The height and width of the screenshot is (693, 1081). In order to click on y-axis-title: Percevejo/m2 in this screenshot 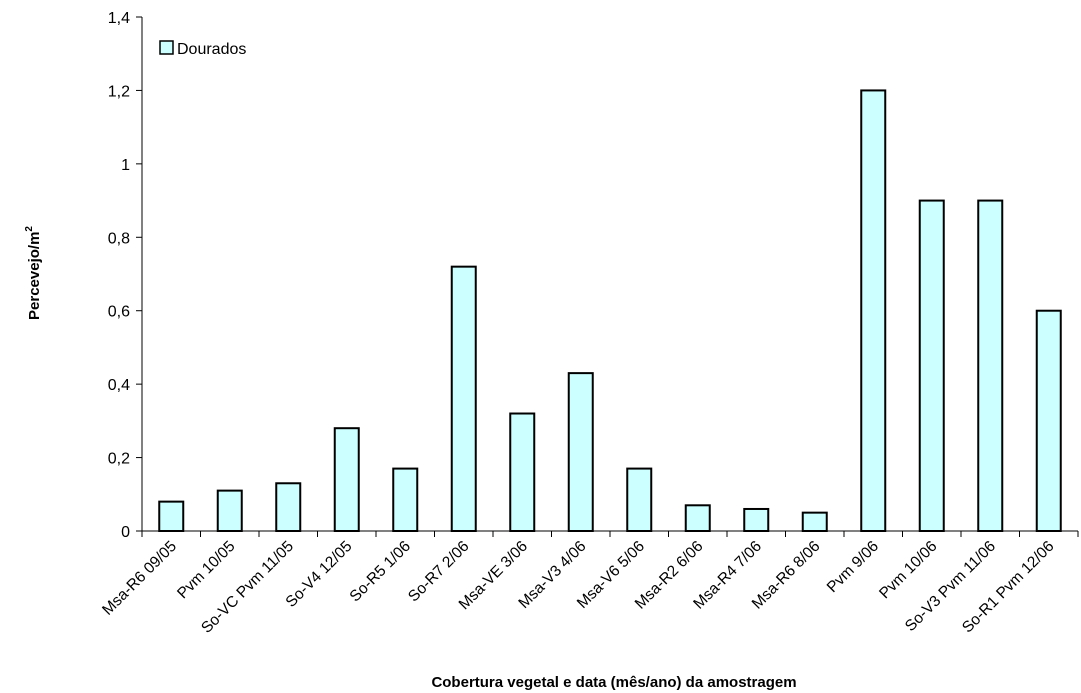, I will do `click(33, 273)`.